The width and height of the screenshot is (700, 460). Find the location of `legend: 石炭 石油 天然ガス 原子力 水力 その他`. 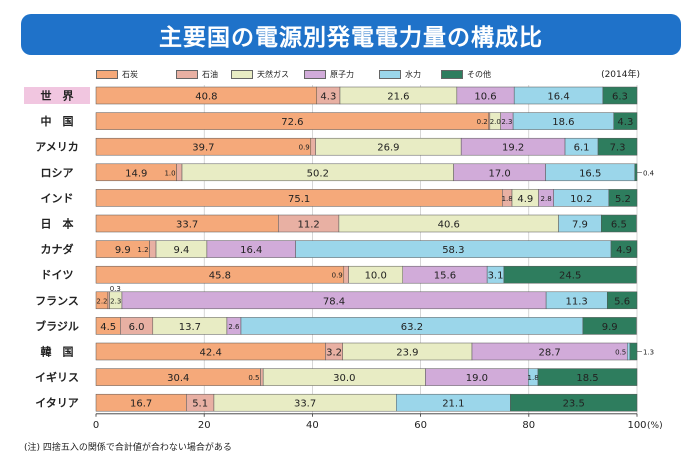

legend: 石炭 石油 天然ガス 原子力 水力 その他 is located at coordinates (368, 75).